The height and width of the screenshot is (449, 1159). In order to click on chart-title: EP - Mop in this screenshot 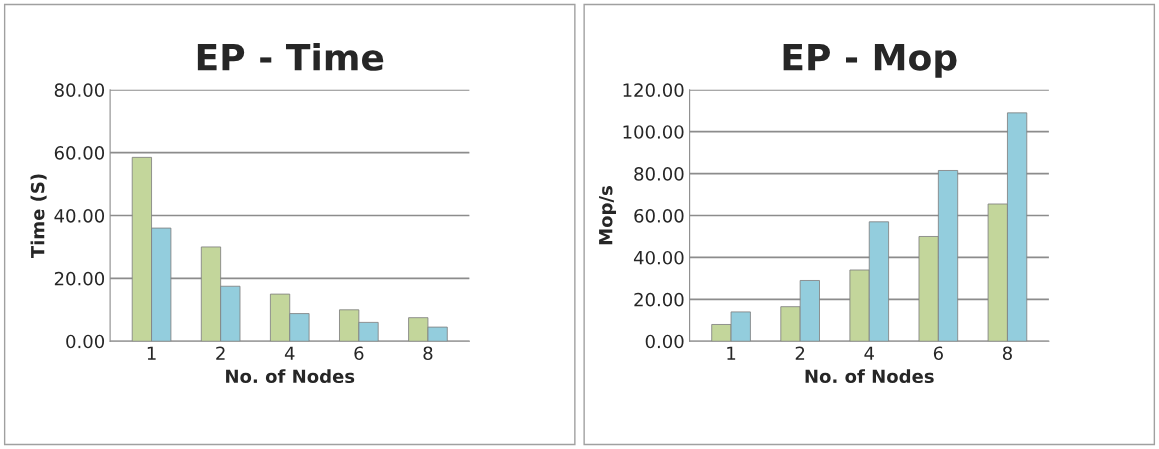, I will do `click(870, 61)`.